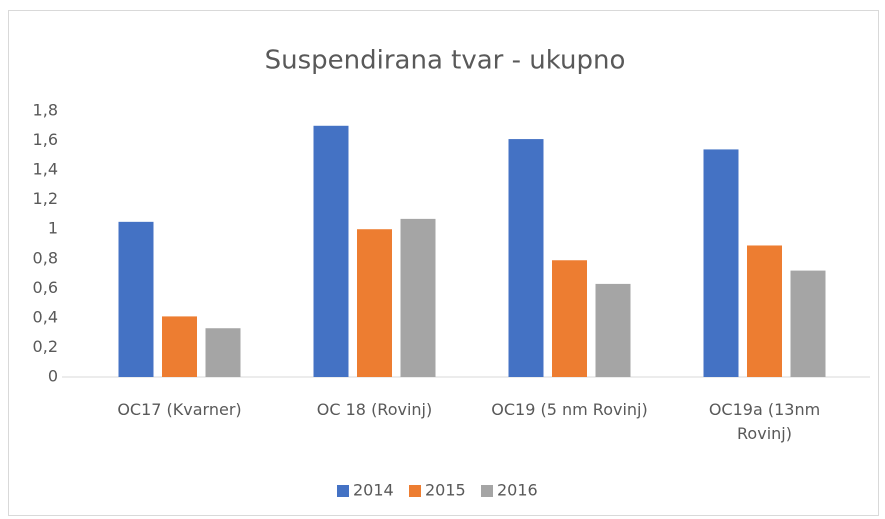 The height and width of the screenshot is (519, 885). What do you see at coordinates (53, 376) in the screenshot?
I see `y-tick-label: 0` at bounding box center [53, 376].